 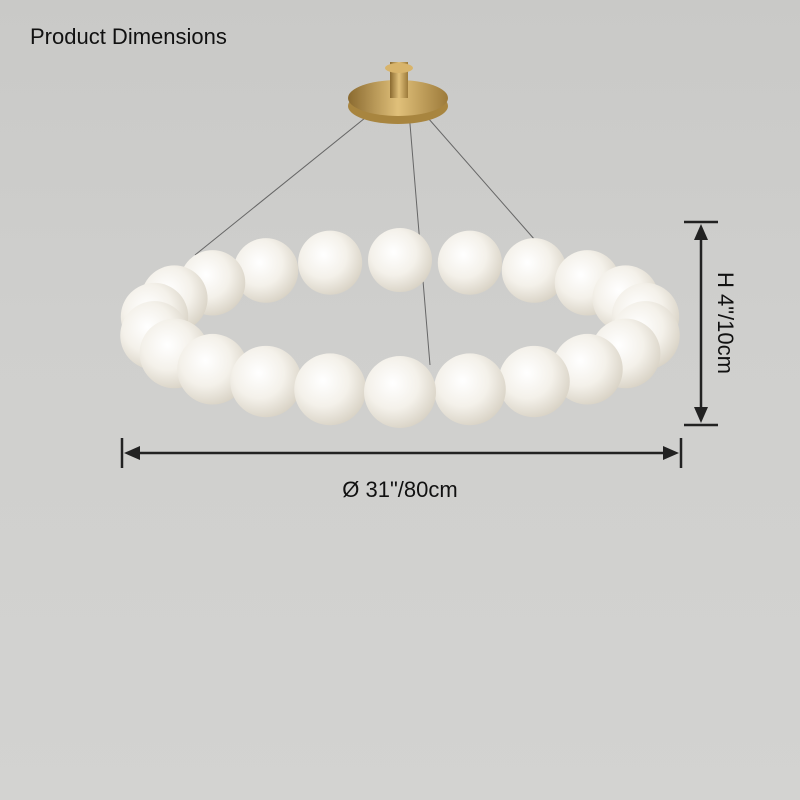 What do you see at coordinates (725, 323) in the screenshot?
I see `height-label: H 4"/10cm` at bounding box center [725, 323].